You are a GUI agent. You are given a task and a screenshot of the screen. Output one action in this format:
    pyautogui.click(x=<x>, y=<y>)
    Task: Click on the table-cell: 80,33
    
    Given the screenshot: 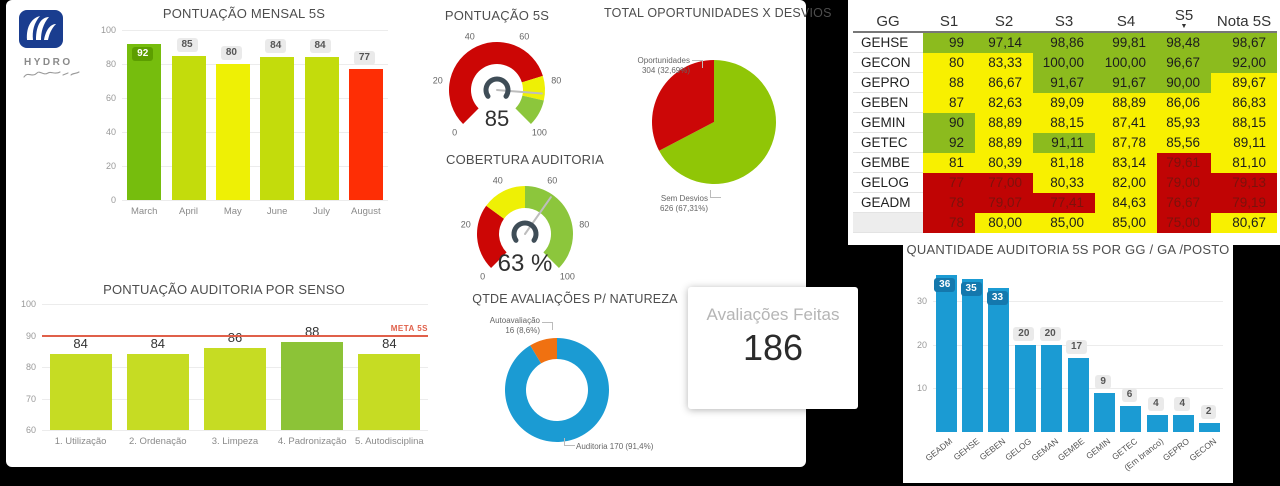 What is the action you would take?
    pyautogui.click(x=1064, y=182)
    